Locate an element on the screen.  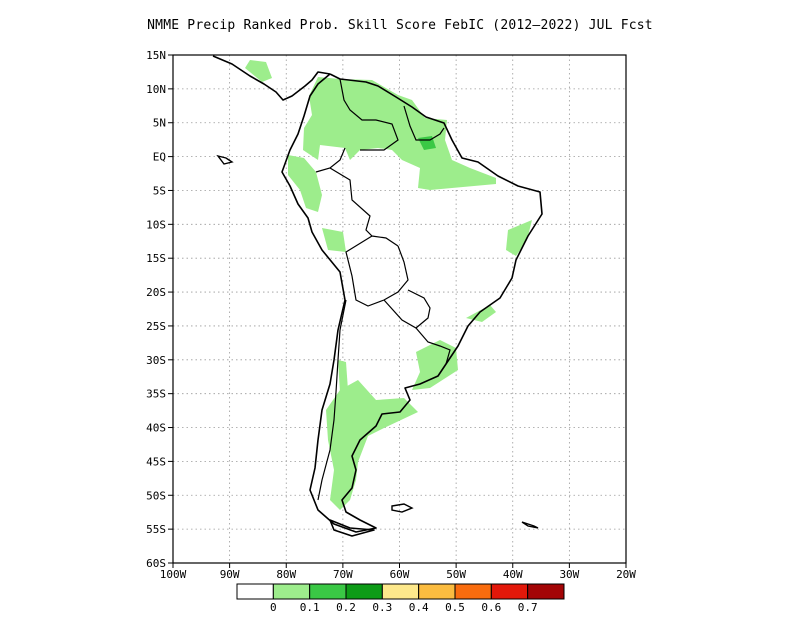
skill-region-andes-north is located at coordinates (305, 183).